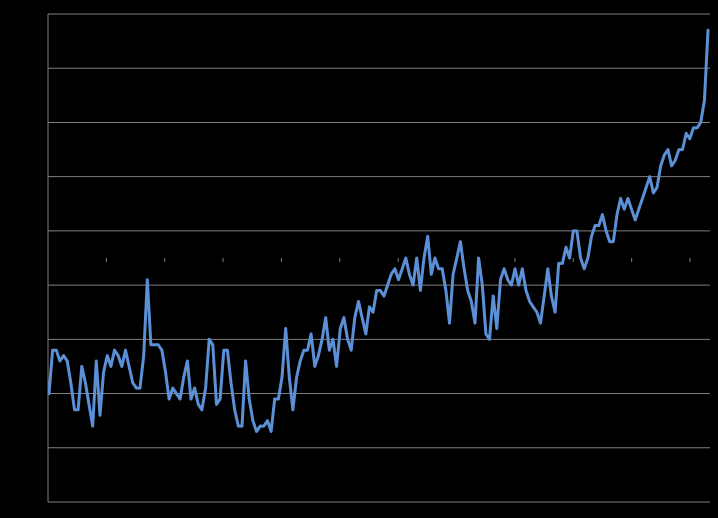 This screenshot has width=718, height=518. Describe the element at coordinates (369, 260) in the screenshot. I see `x-axis-ticks` at that location.